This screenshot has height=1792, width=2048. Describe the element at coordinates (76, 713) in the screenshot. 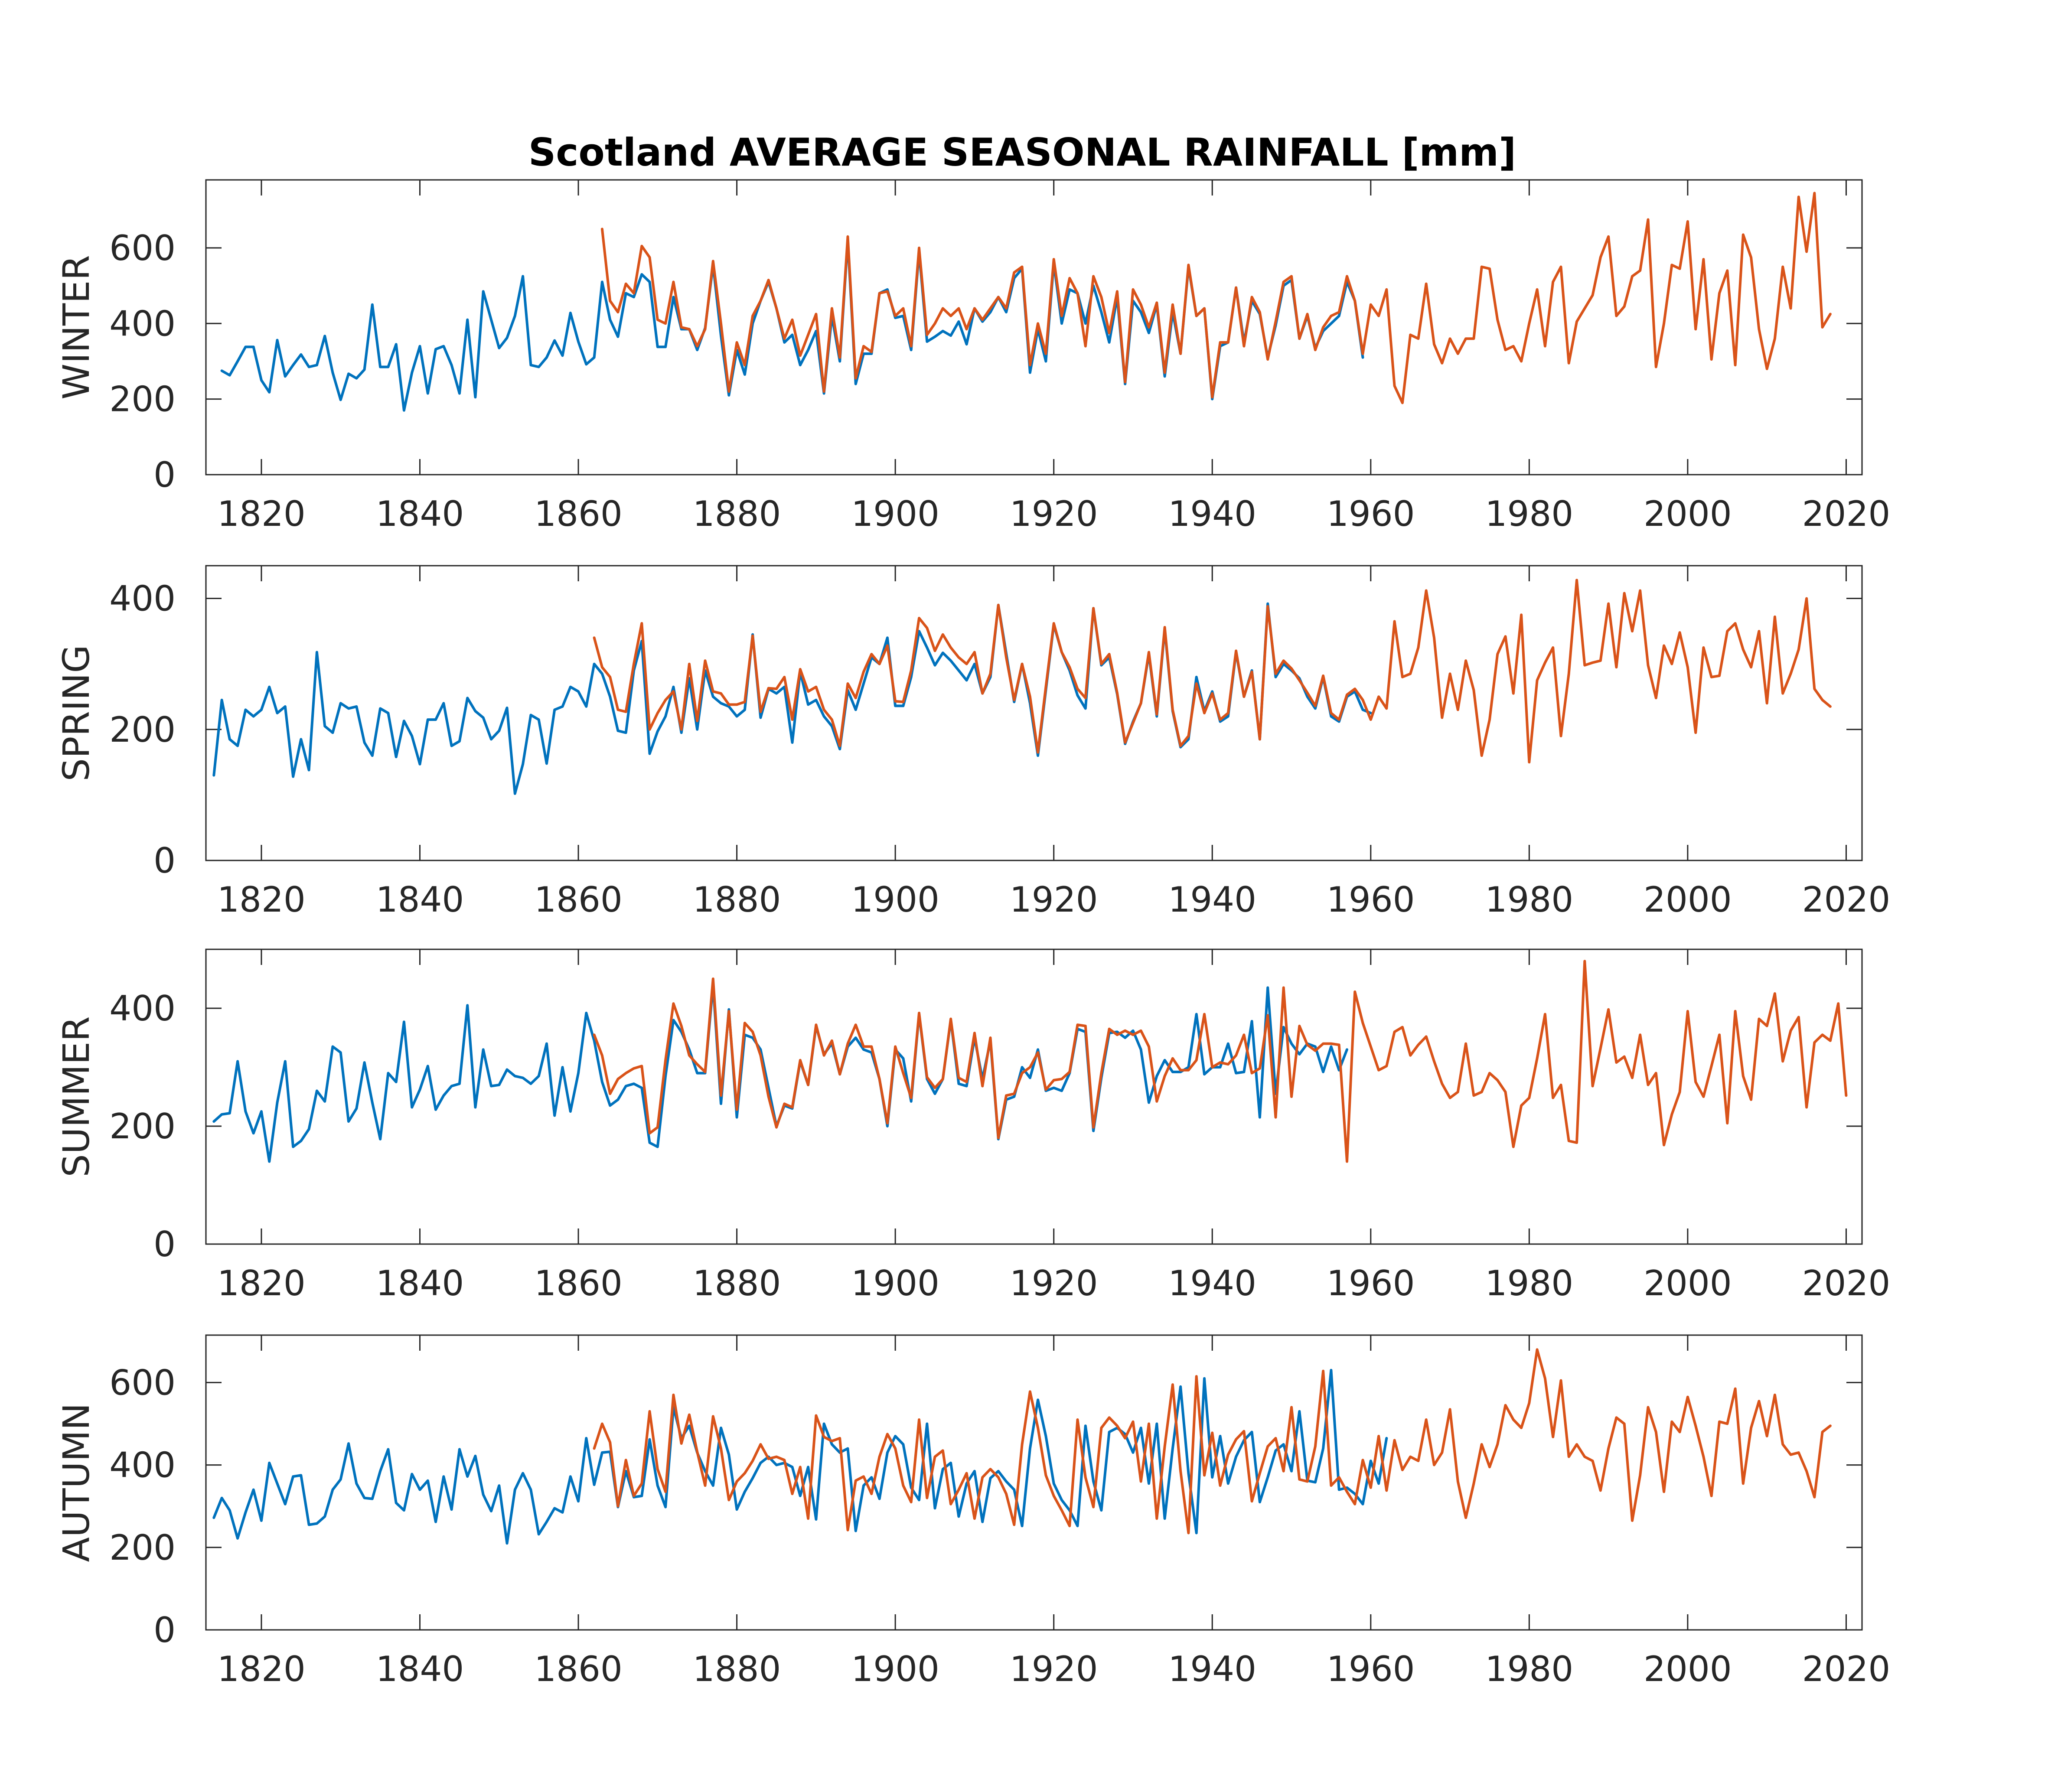

I see `y-axis-label: SPRING` at that location.